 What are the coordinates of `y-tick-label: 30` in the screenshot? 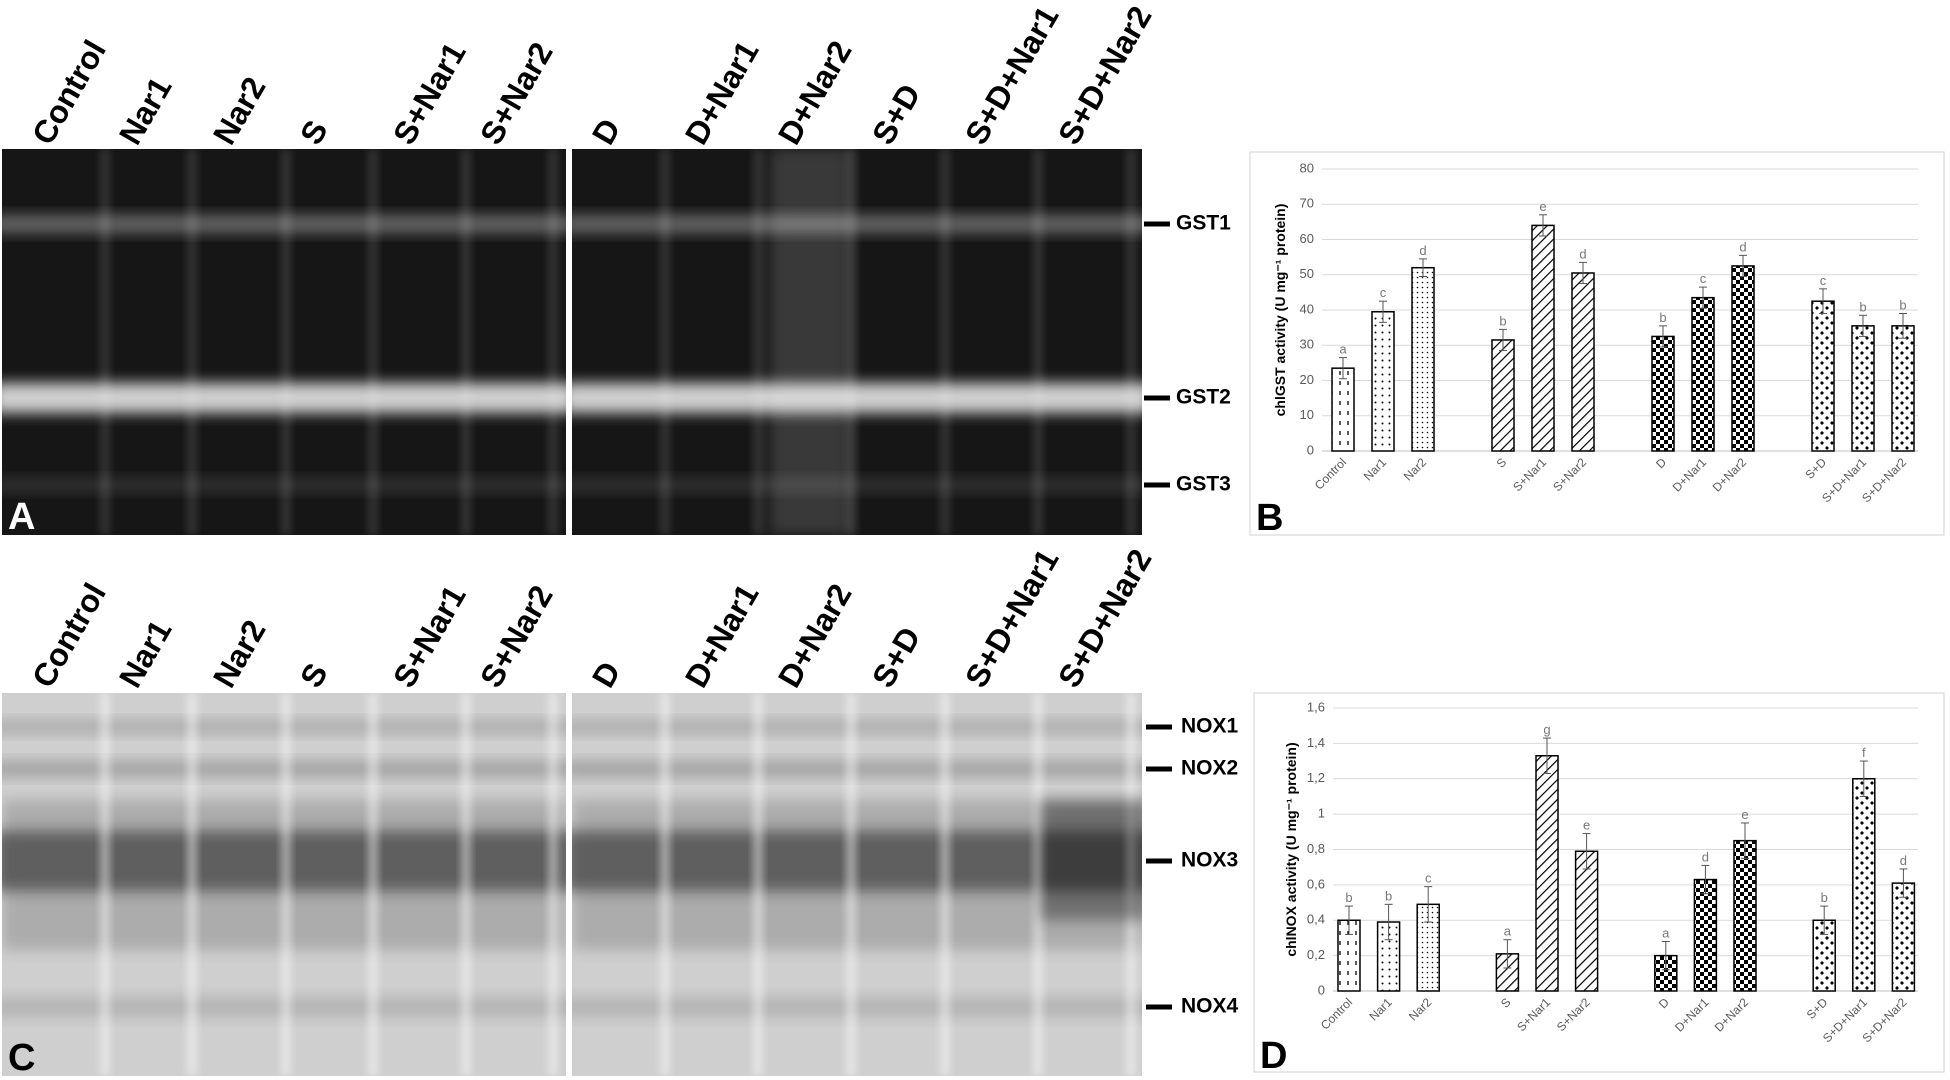 It's located at (1307, 344).